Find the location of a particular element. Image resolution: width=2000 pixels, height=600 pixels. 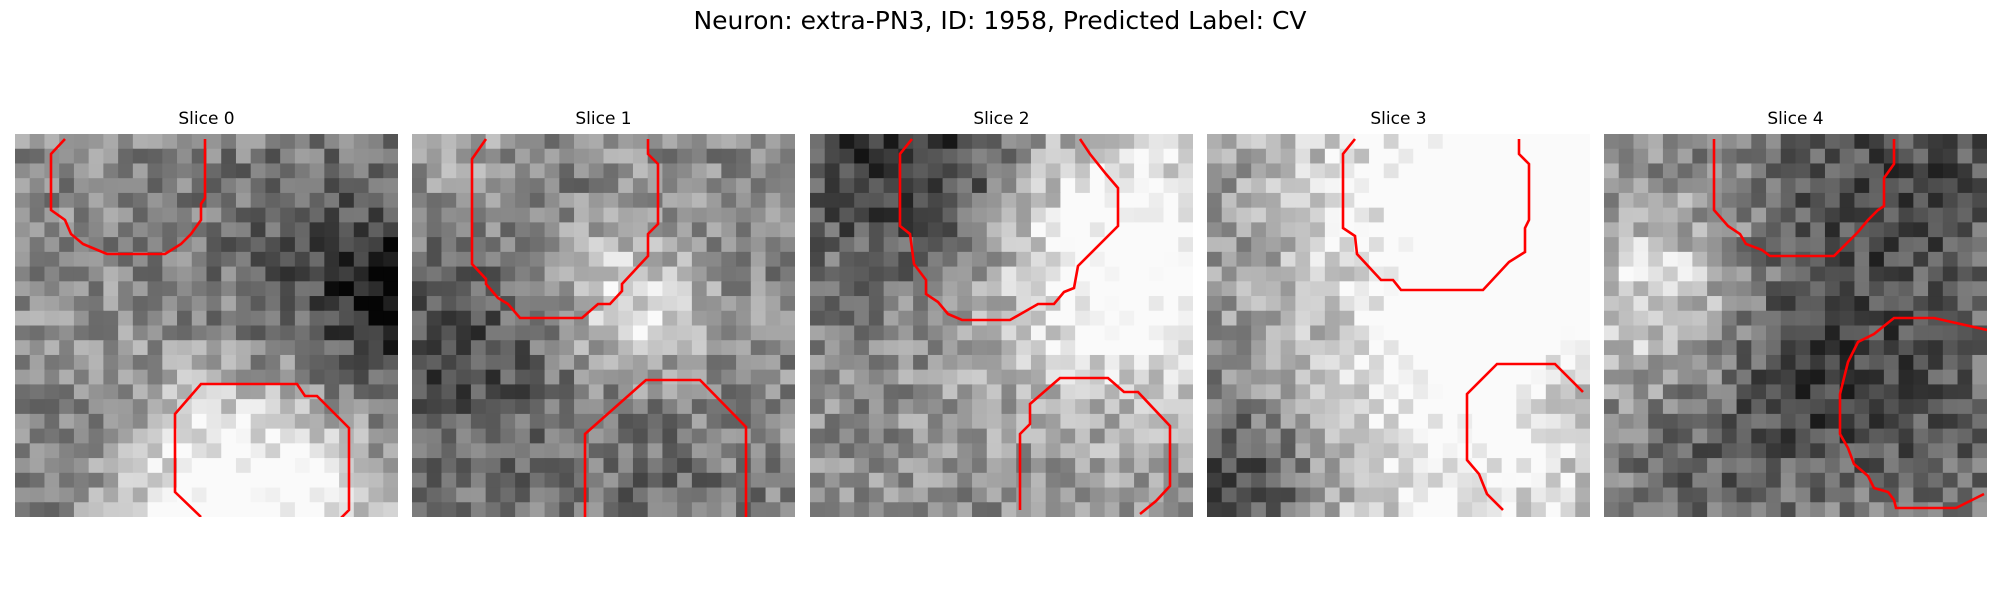

slice-2-image is located at coordinates (1001, 325).